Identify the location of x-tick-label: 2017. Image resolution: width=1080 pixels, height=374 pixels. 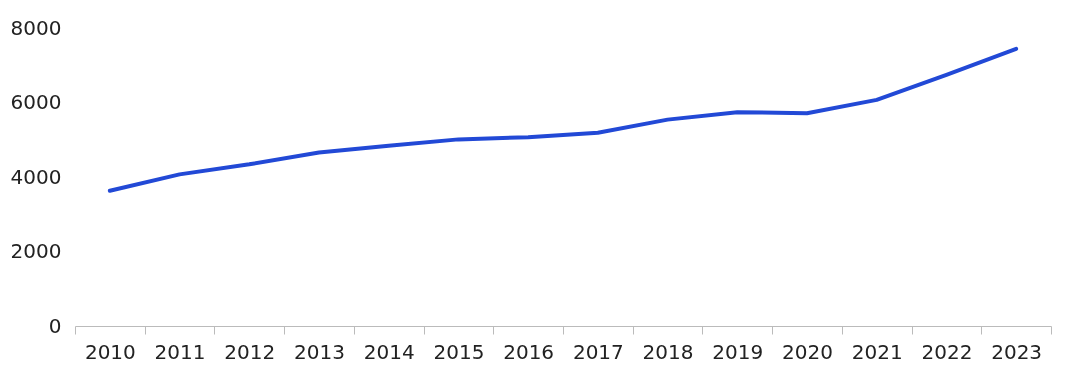
(598, 351).